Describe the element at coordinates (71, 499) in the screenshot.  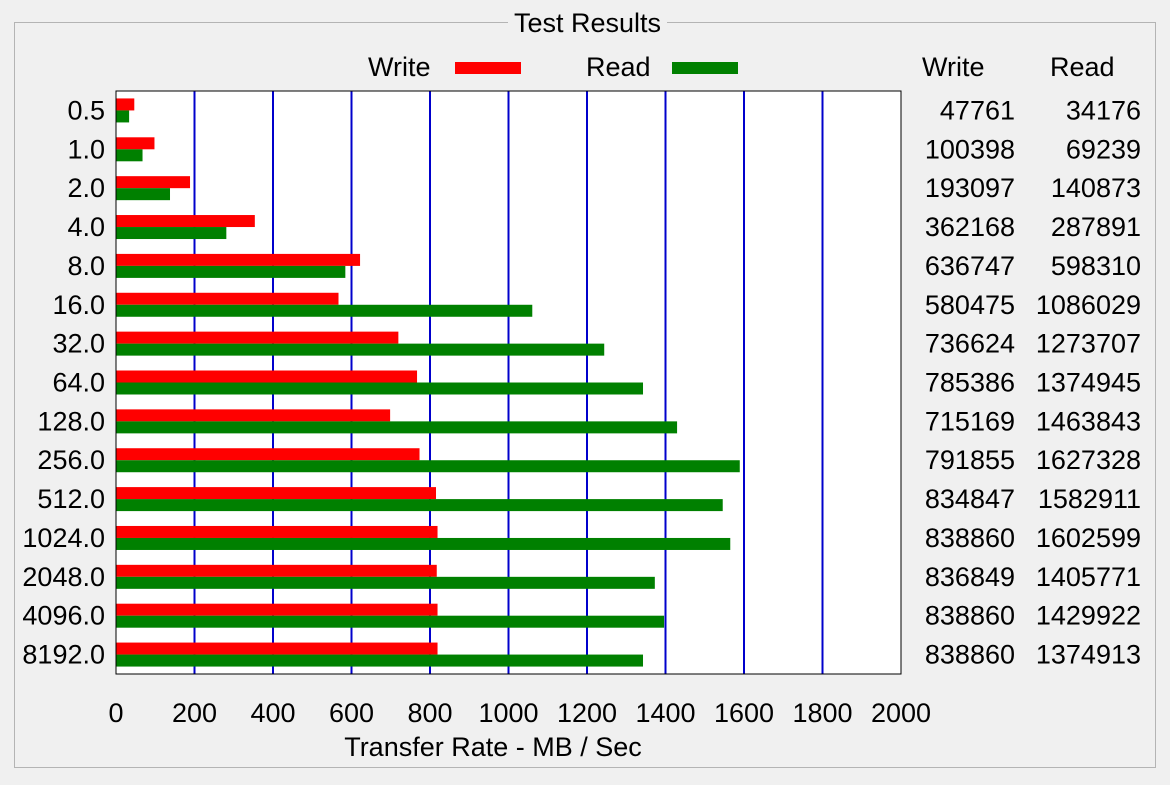
I see `y-tick-label: 512.0` at that location.